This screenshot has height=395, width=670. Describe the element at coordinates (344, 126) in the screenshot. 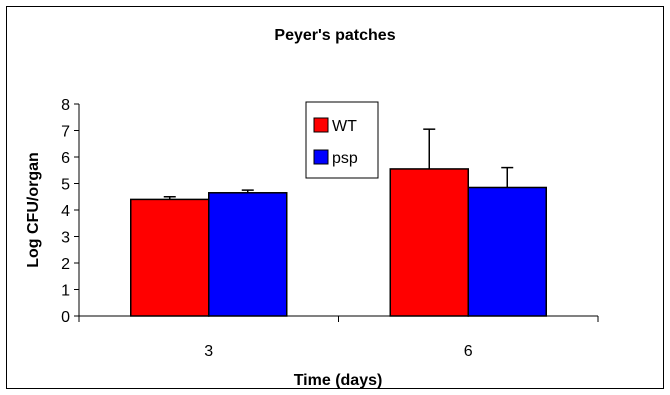

I see `legend-label-WT: WT` at that location.